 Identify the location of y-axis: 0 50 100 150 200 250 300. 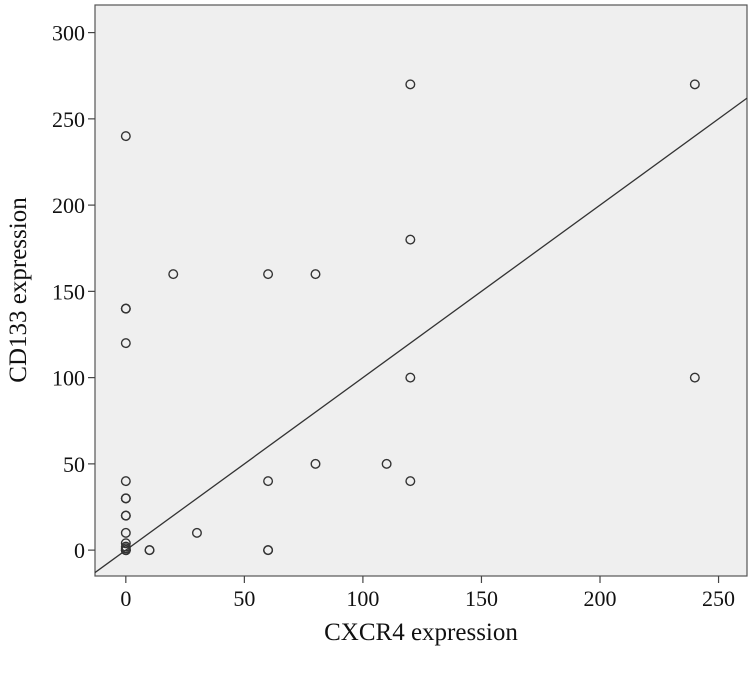
(73, 292).